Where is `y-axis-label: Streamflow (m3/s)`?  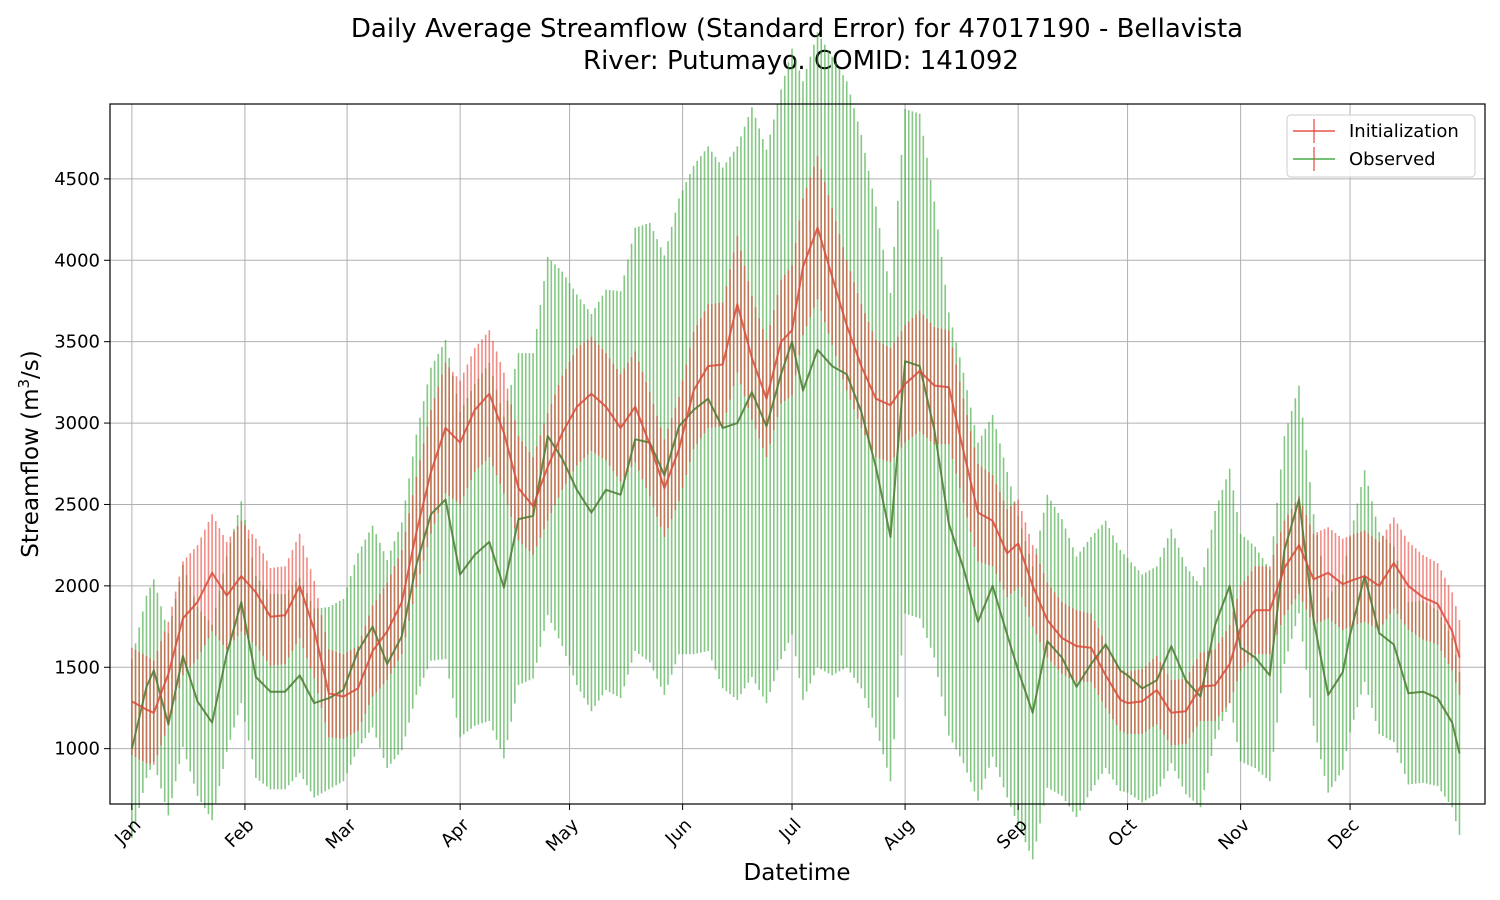 y-axis-label: Streamflow (m3/s) is located at coordinates (29, 454).